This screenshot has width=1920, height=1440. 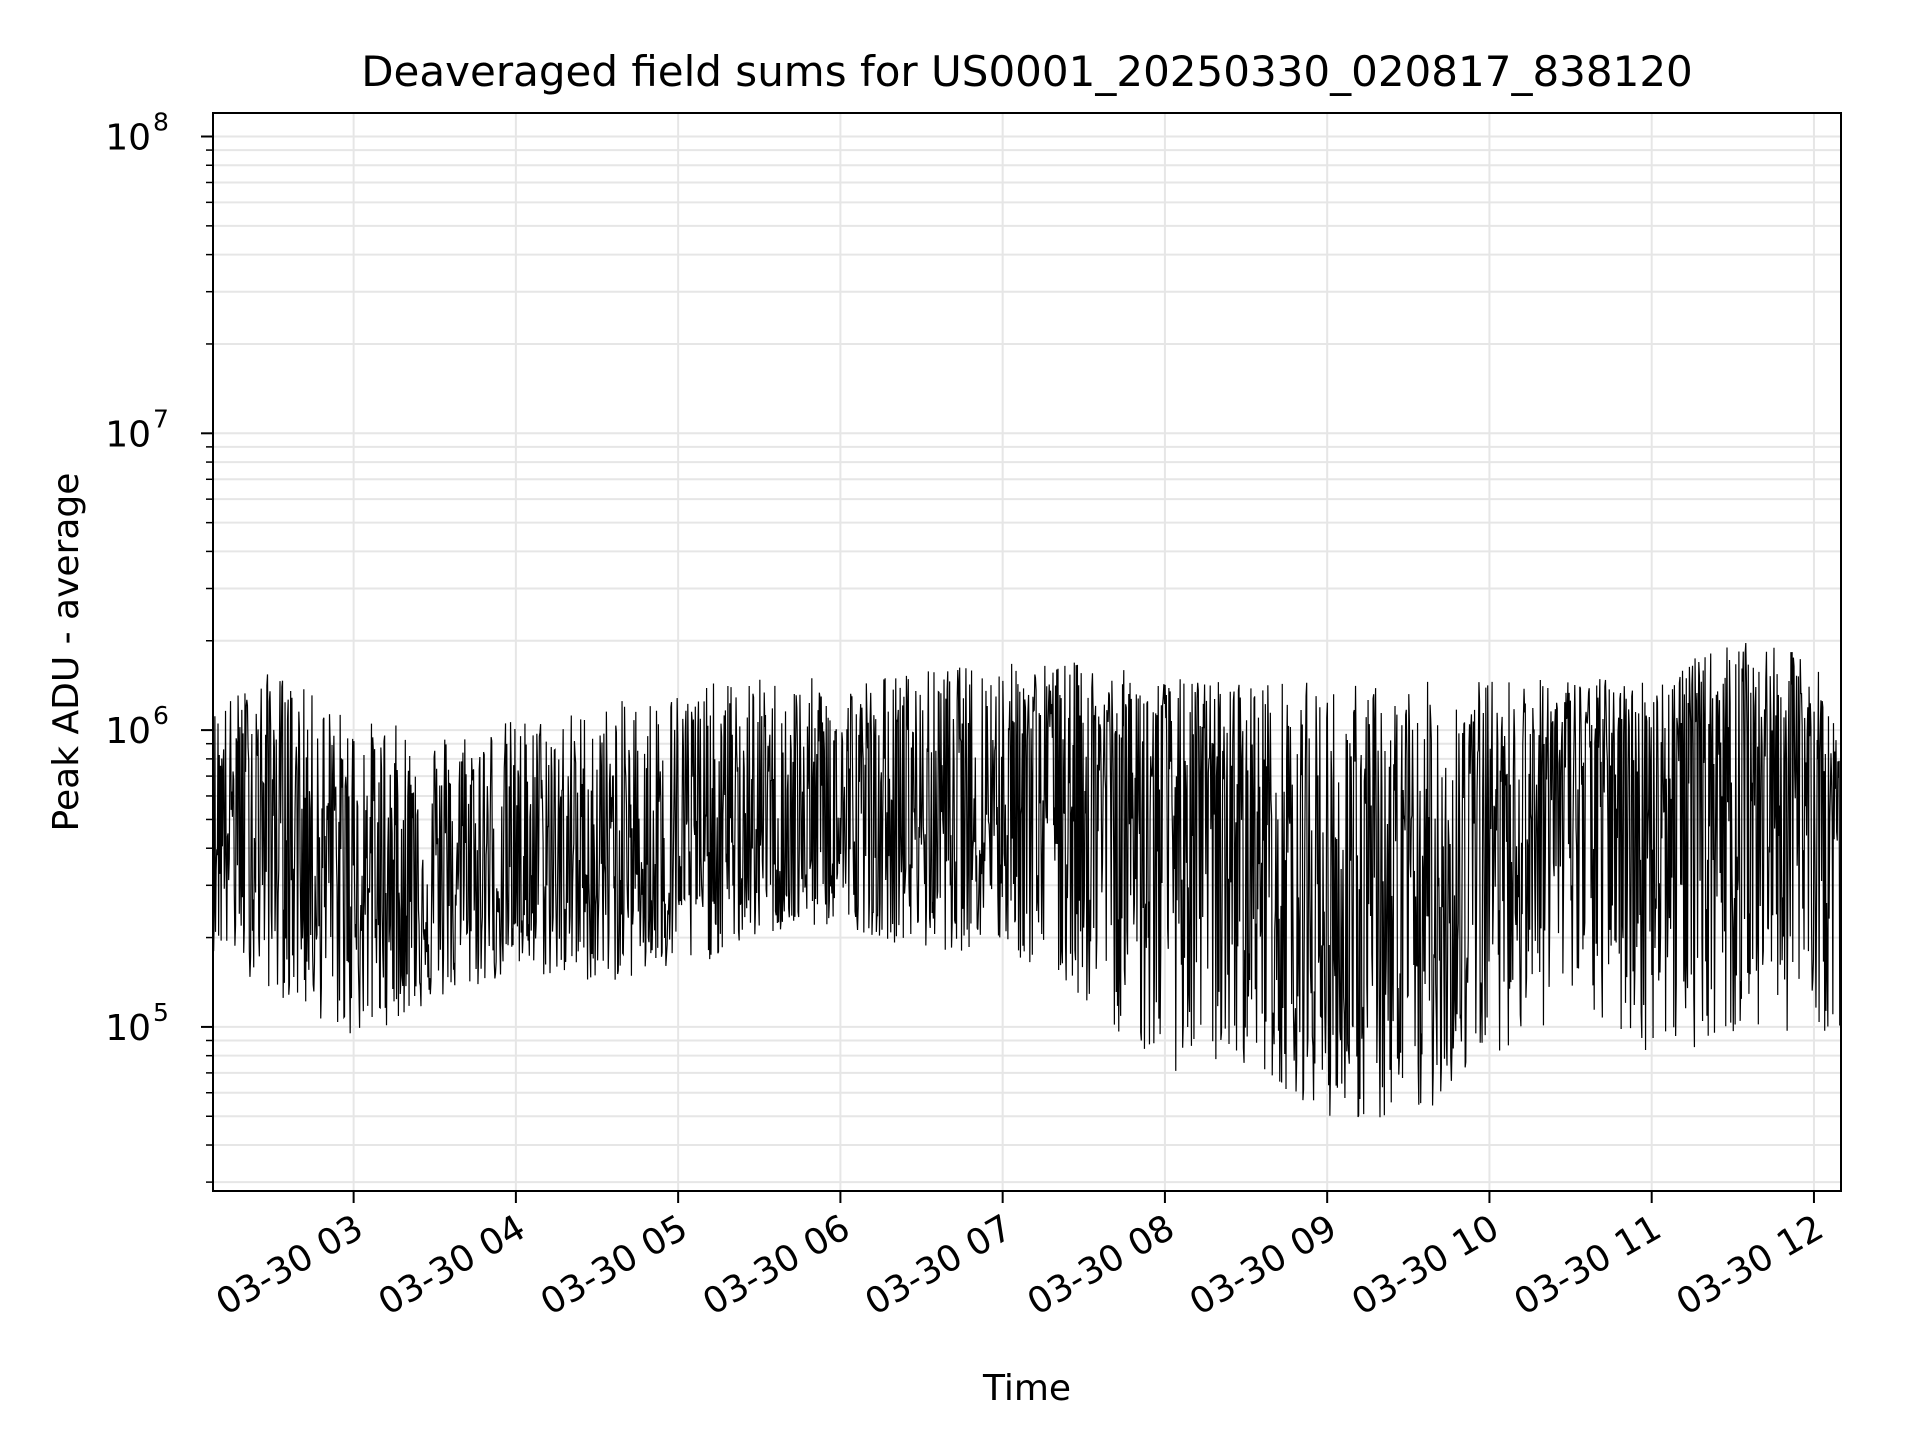 What do you see at coordinates (161, 715) in the screenshot?
I see `y-tick-exponent: 6` at bounding box center [161, 715].